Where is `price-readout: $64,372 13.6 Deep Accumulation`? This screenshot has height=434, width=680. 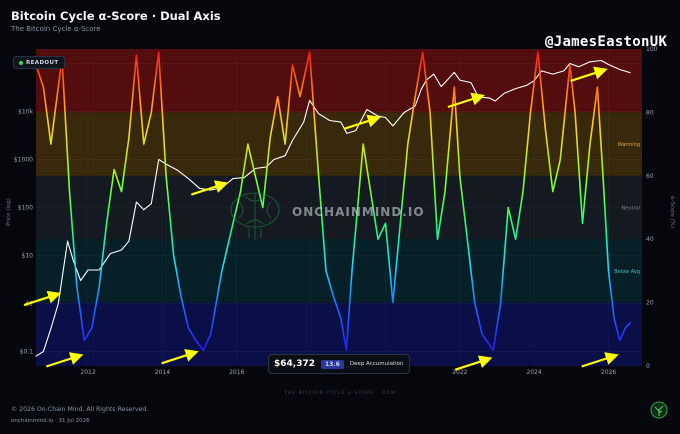 price-readout: $64,372 13.6 Deep Accumulation is located at coordinates (339, 364).